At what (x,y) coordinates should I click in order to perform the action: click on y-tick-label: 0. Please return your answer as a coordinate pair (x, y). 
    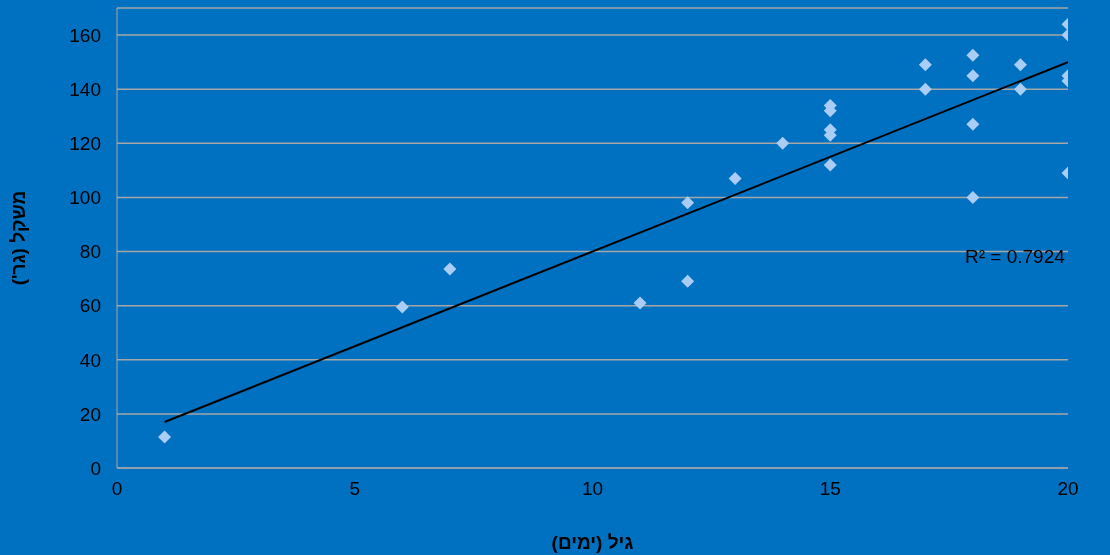
    Looking at the image, I should click on (95, 468).